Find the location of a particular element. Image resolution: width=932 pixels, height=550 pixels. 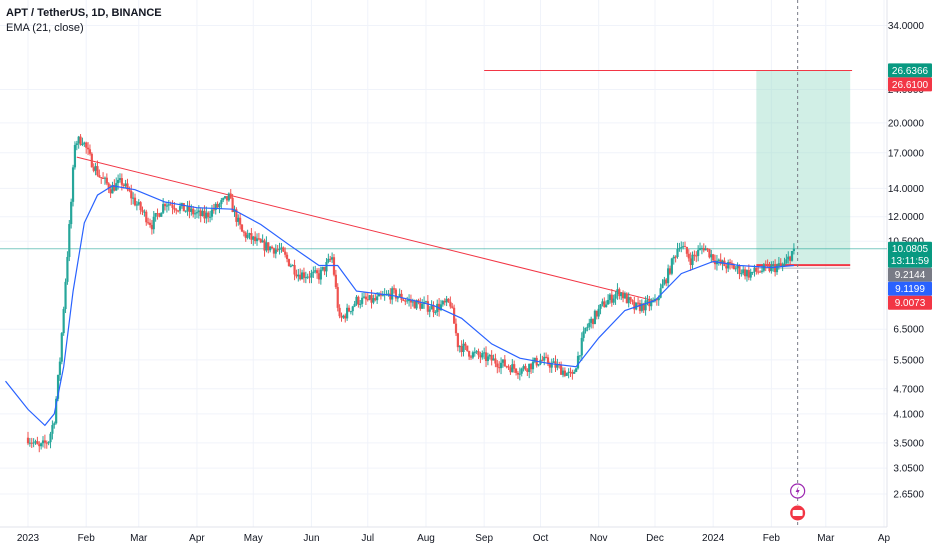

y-tick-label: 5.5000 is located at coordinates (908, 360).